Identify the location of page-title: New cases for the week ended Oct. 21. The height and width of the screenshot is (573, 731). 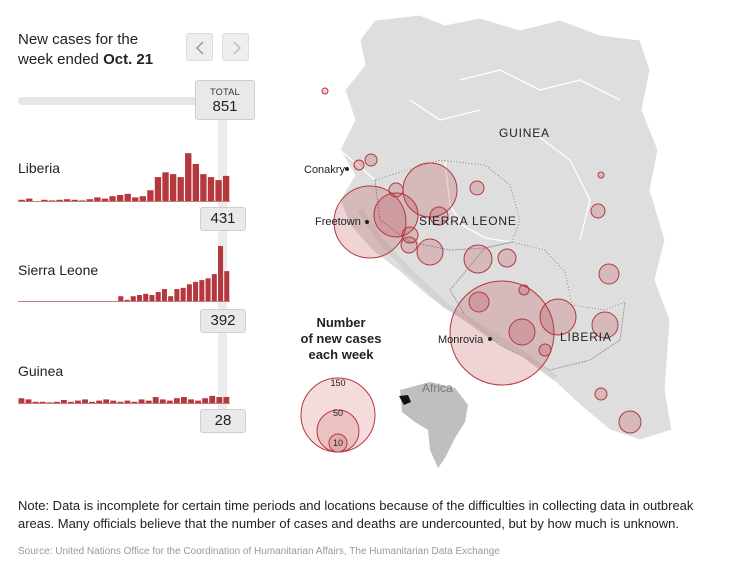
(85, 50).